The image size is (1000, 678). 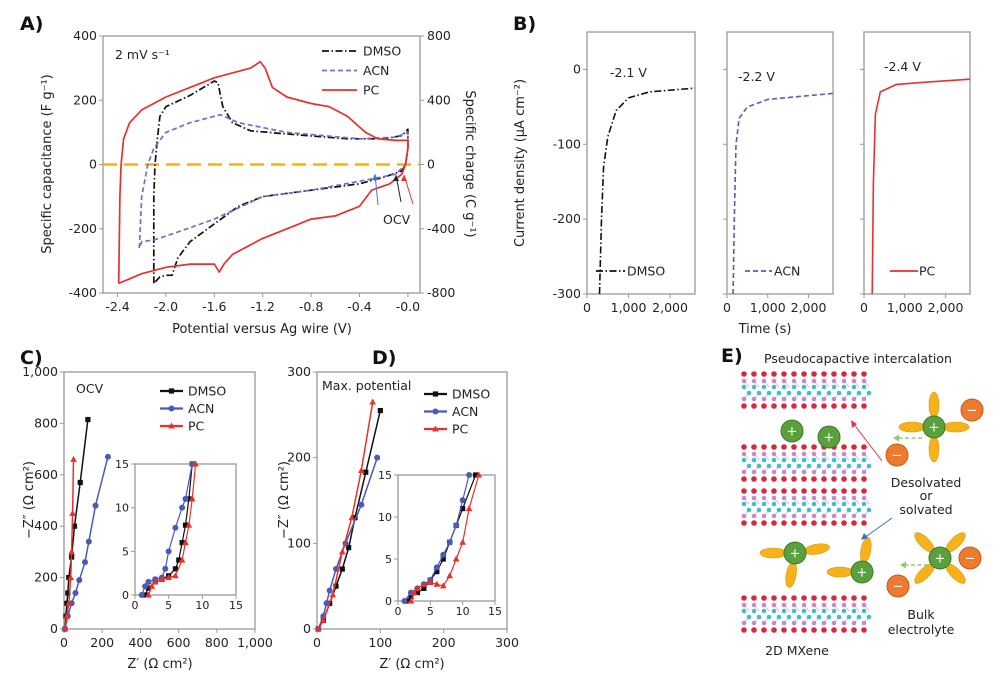 I want to click on x-tick-label: 5, so click(x=430, y=611).